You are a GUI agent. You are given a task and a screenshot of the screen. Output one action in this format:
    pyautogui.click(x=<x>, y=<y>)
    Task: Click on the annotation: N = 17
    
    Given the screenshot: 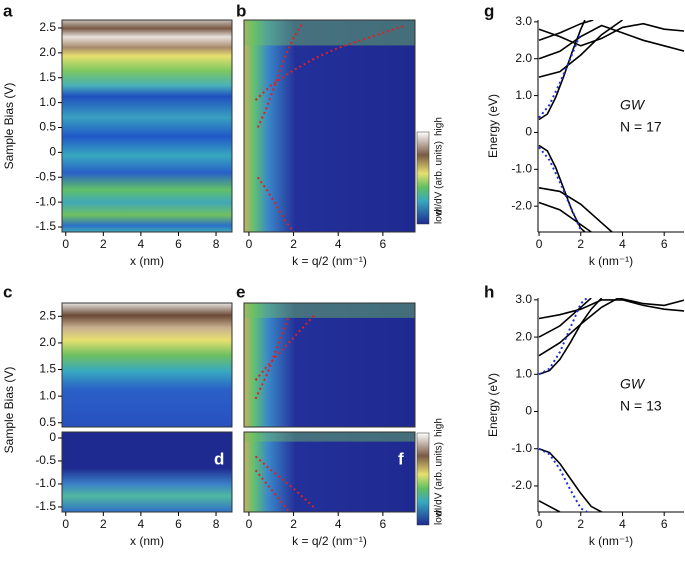 What is the action you would take?
    pyautogui.click(x=641, y=127)
    